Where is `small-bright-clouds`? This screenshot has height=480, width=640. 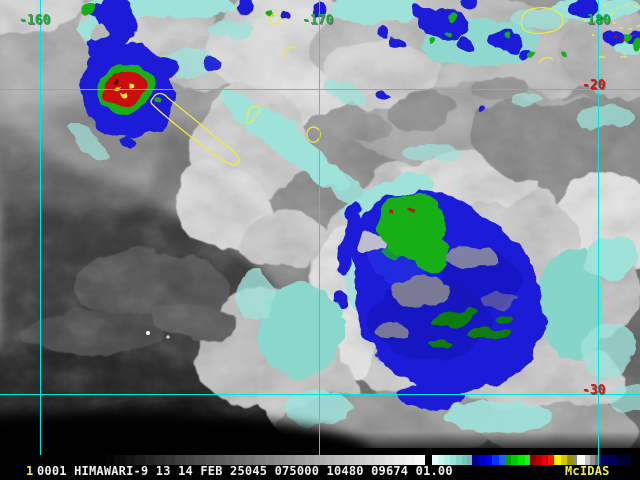
small-bright-clouds is located at coordinates (158, 335).